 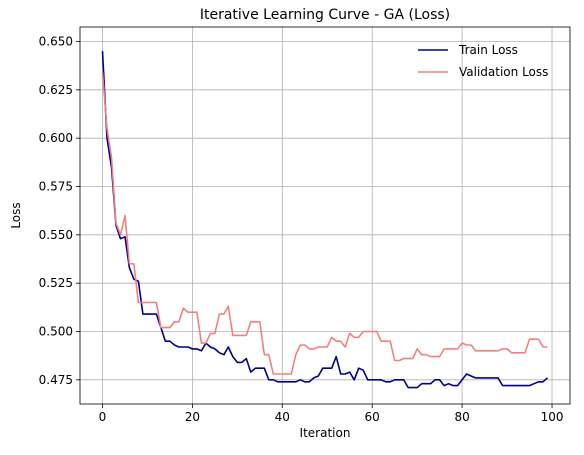 What do you see at coordinates (56, 138) in the screenshot?
I see `y-tick-label: 0.600` at bounding box center [56, 138].